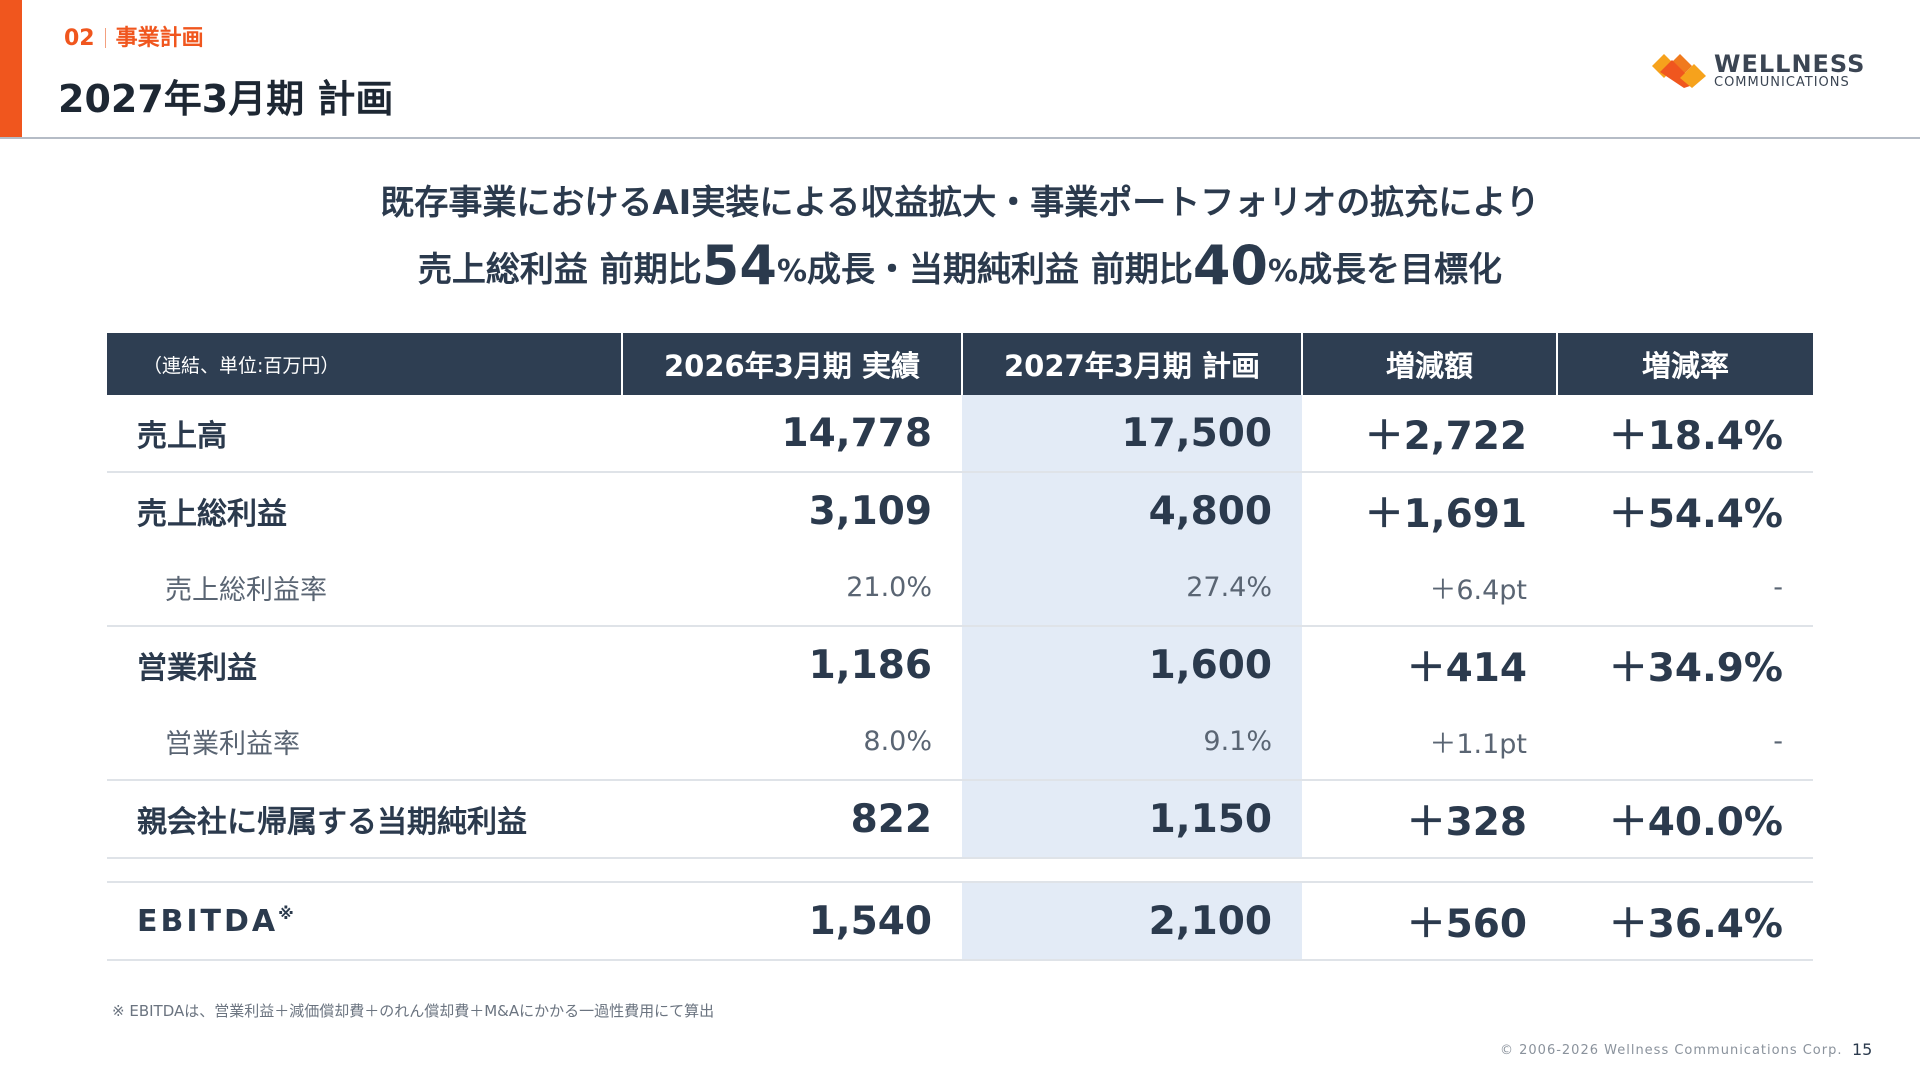  I want to click on ebitda-label: EBITDA, so click(208, 921).